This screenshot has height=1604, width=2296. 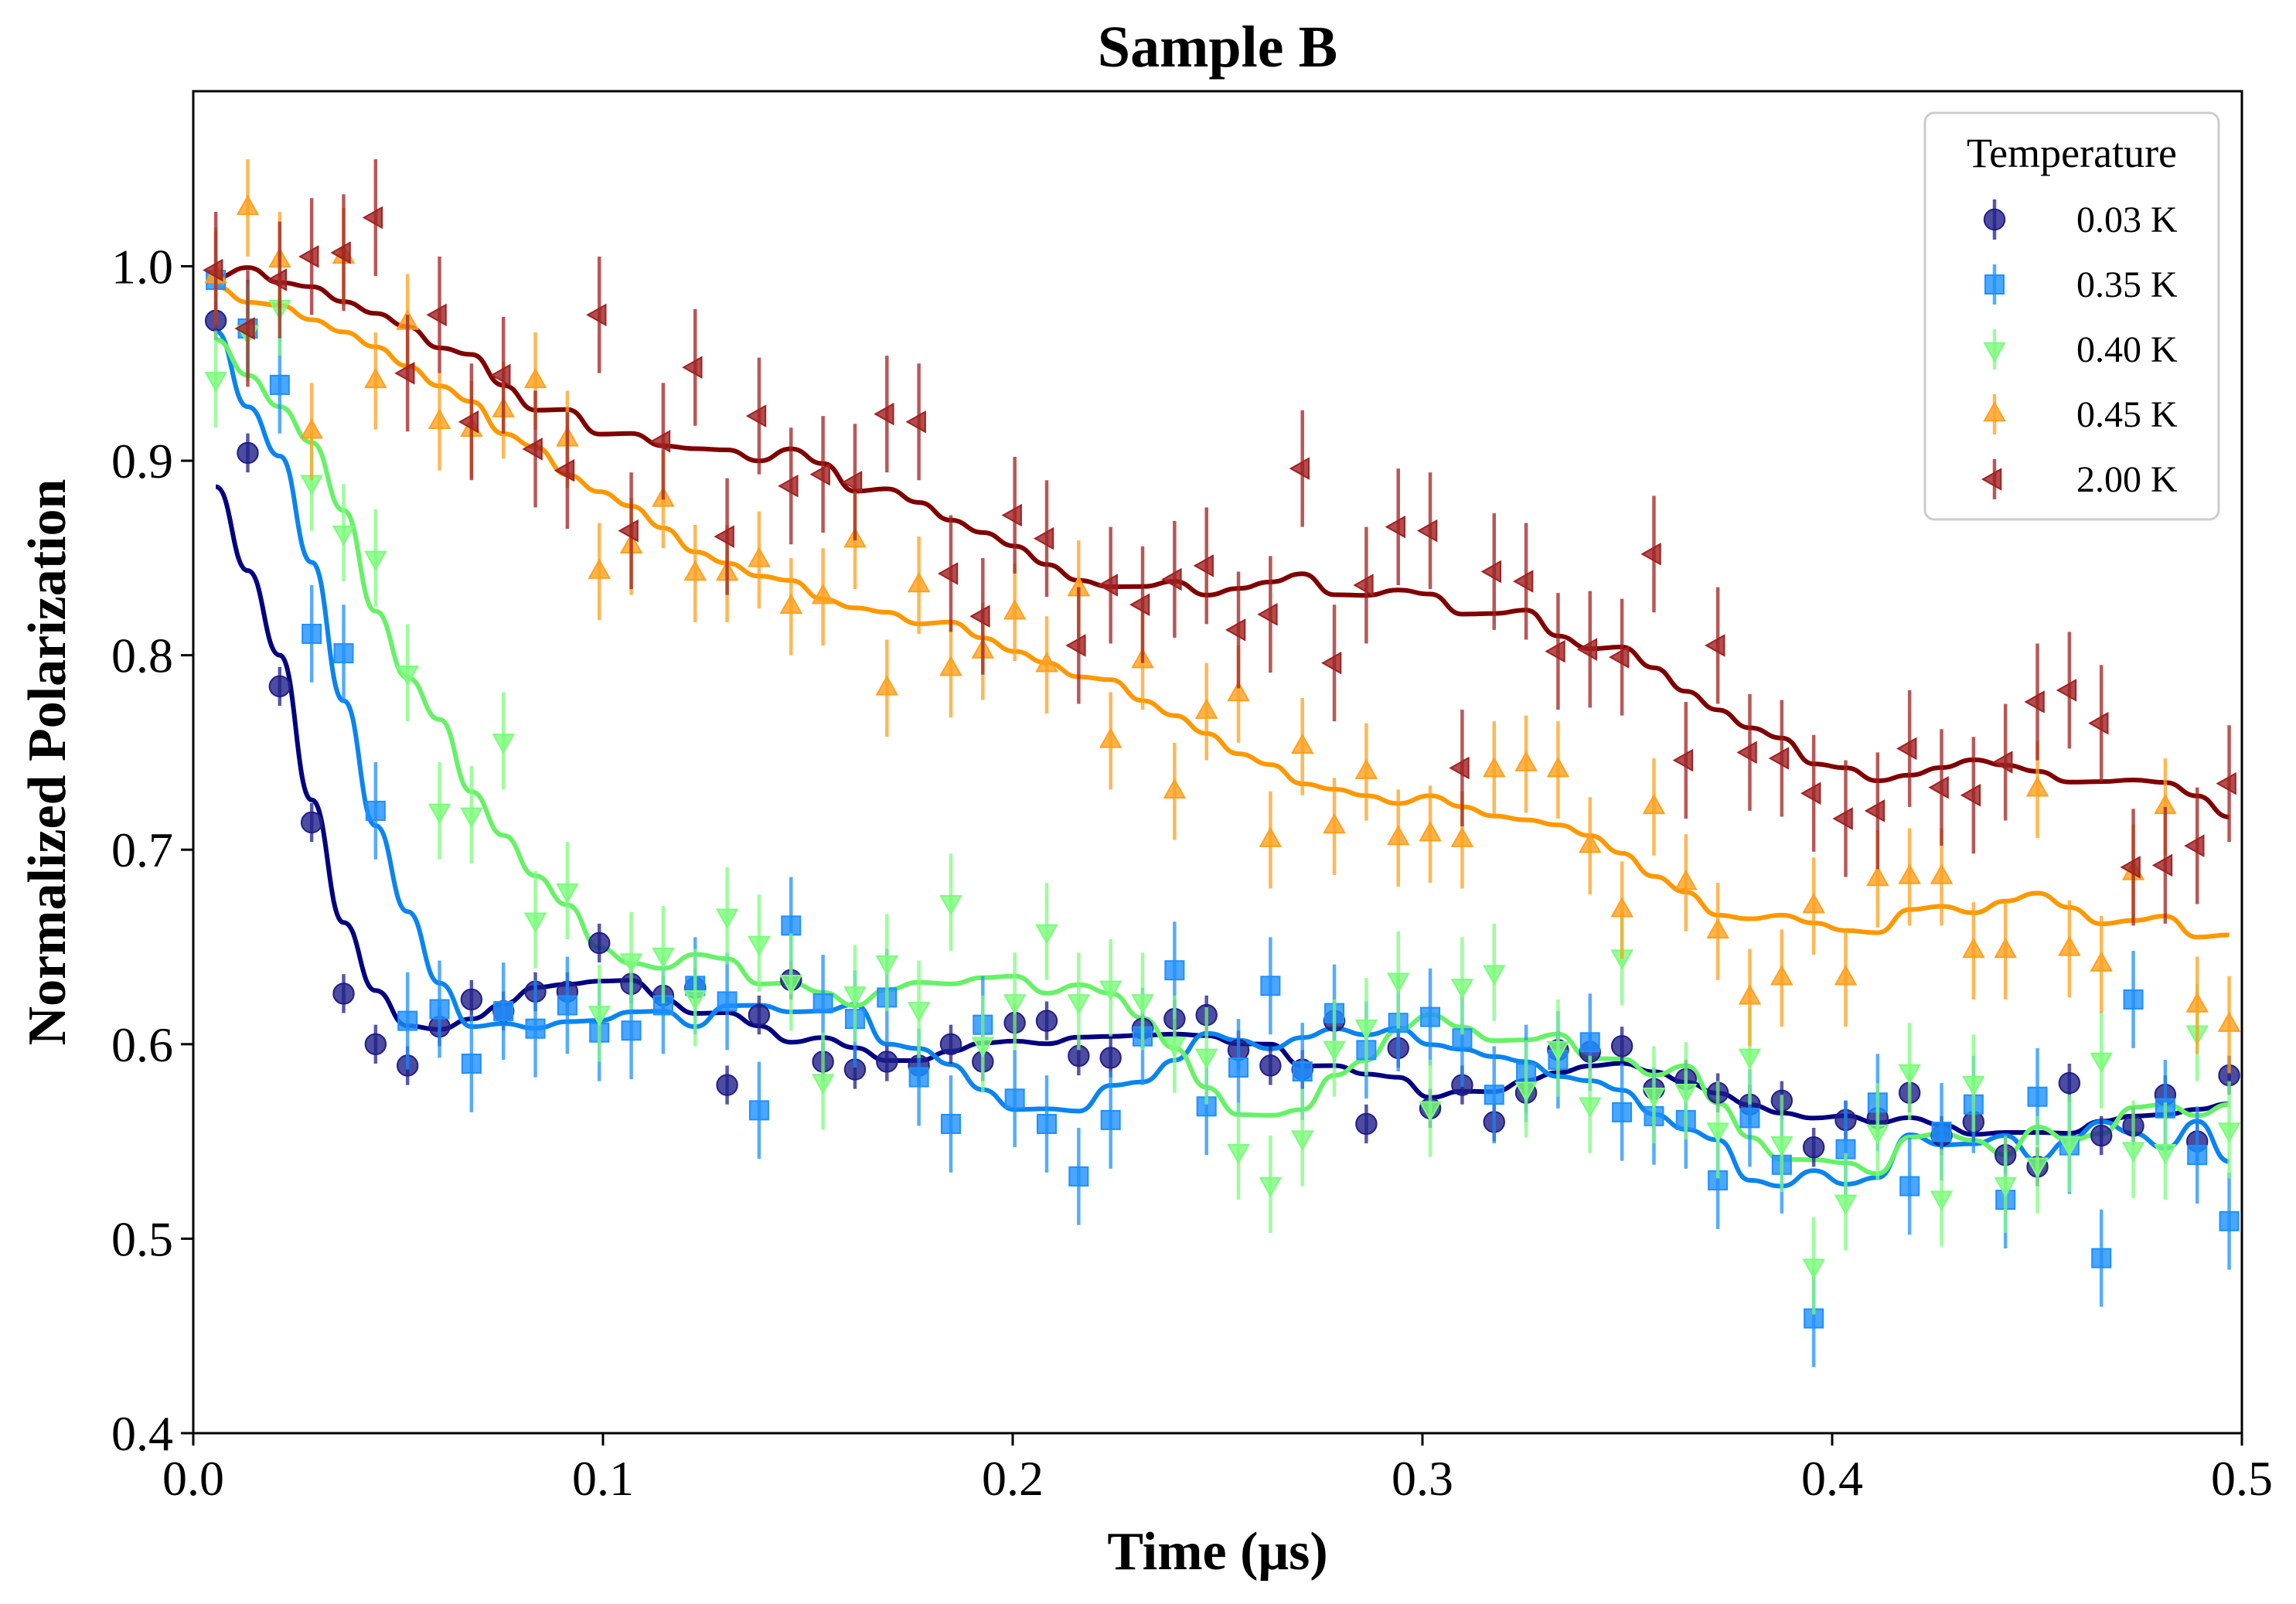 What do you see at coordinates (142, 461) in the screenshot?
I see `y-tick-label: 0.9` at bounding box center [142, 461].